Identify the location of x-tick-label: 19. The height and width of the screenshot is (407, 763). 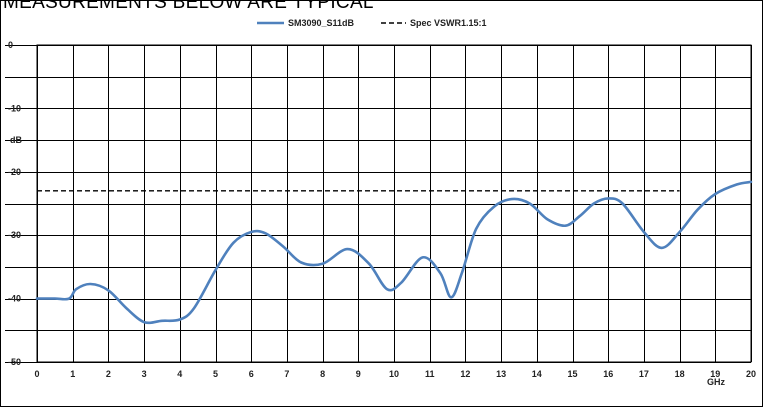
(715, 374).